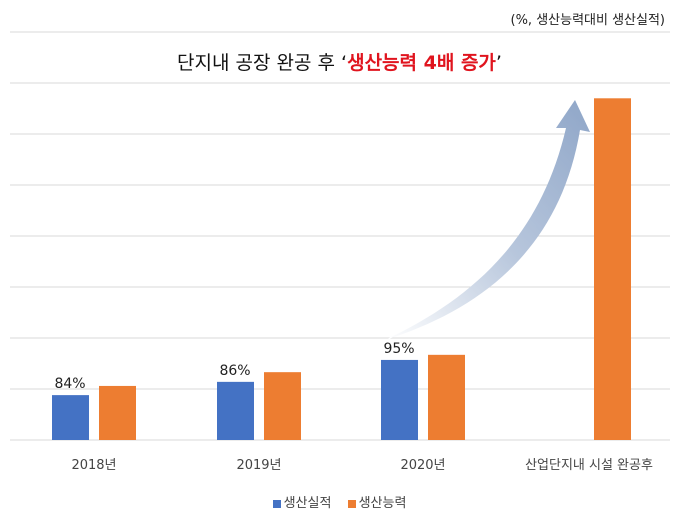 Image resolution: width=679 pixels, height=514 pixels. Describe the element at coordinates (93, 465) in the screenshot. I see `x-tick-label: 2018년` at that location.